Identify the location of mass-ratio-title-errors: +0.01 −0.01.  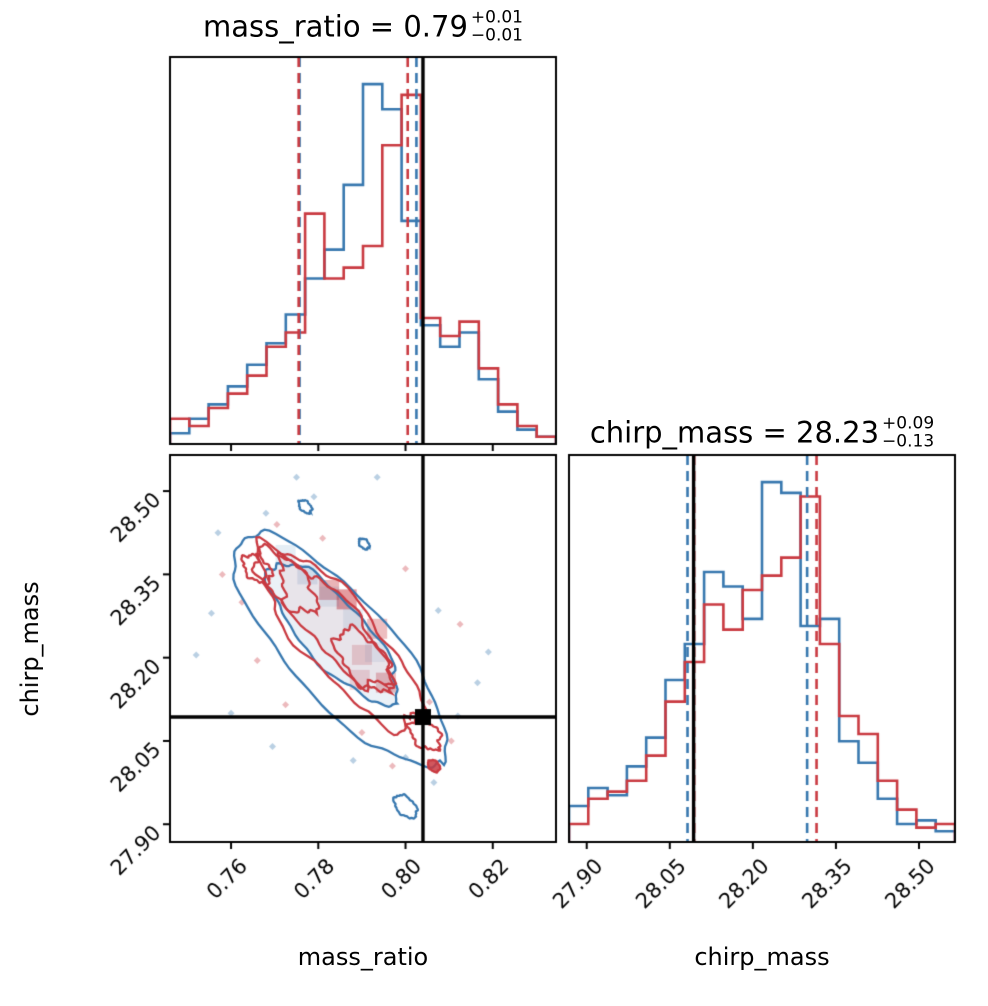
(497, 26).